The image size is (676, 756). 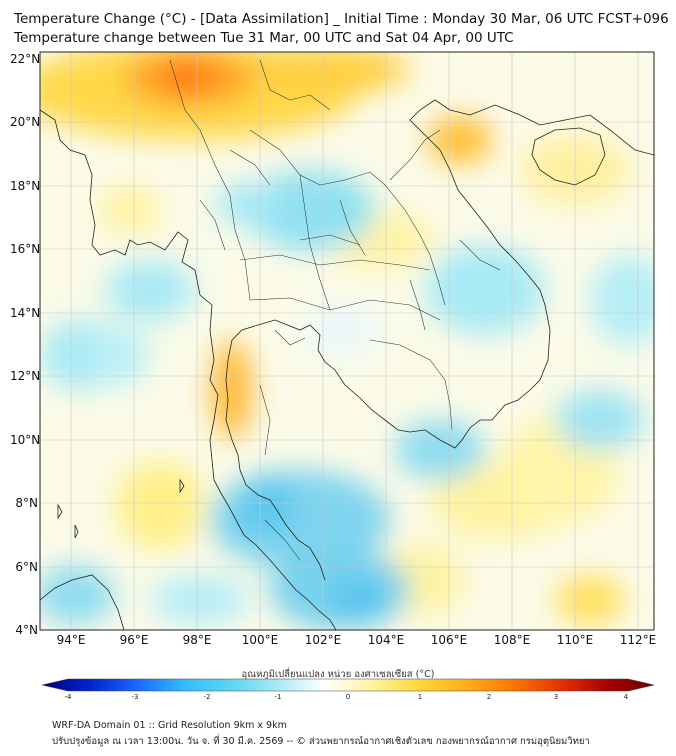 What do you see at coordinates (26, 503) in the screenshot?
I see `lat-label-8n: 8°N` at bounding box center [26, 503].